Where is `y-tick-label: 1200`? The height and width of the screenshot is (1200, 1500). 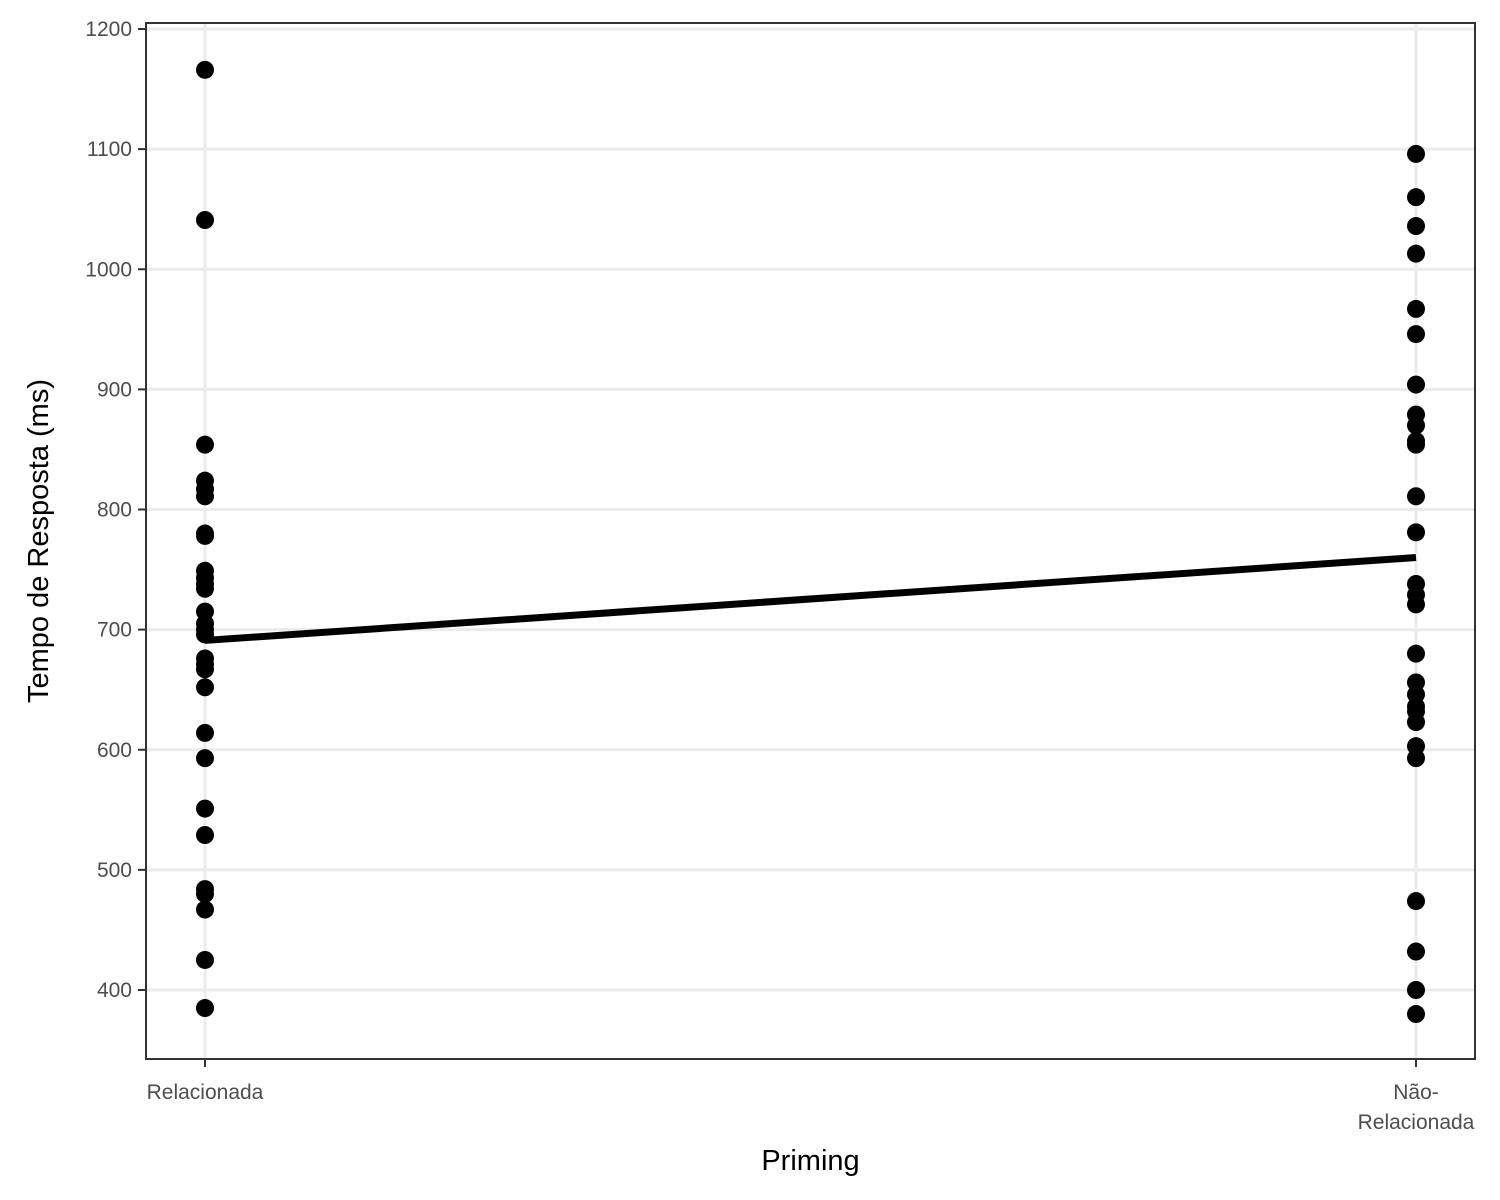 y-tick-label: 1200 is located at coordinates (108, 29).